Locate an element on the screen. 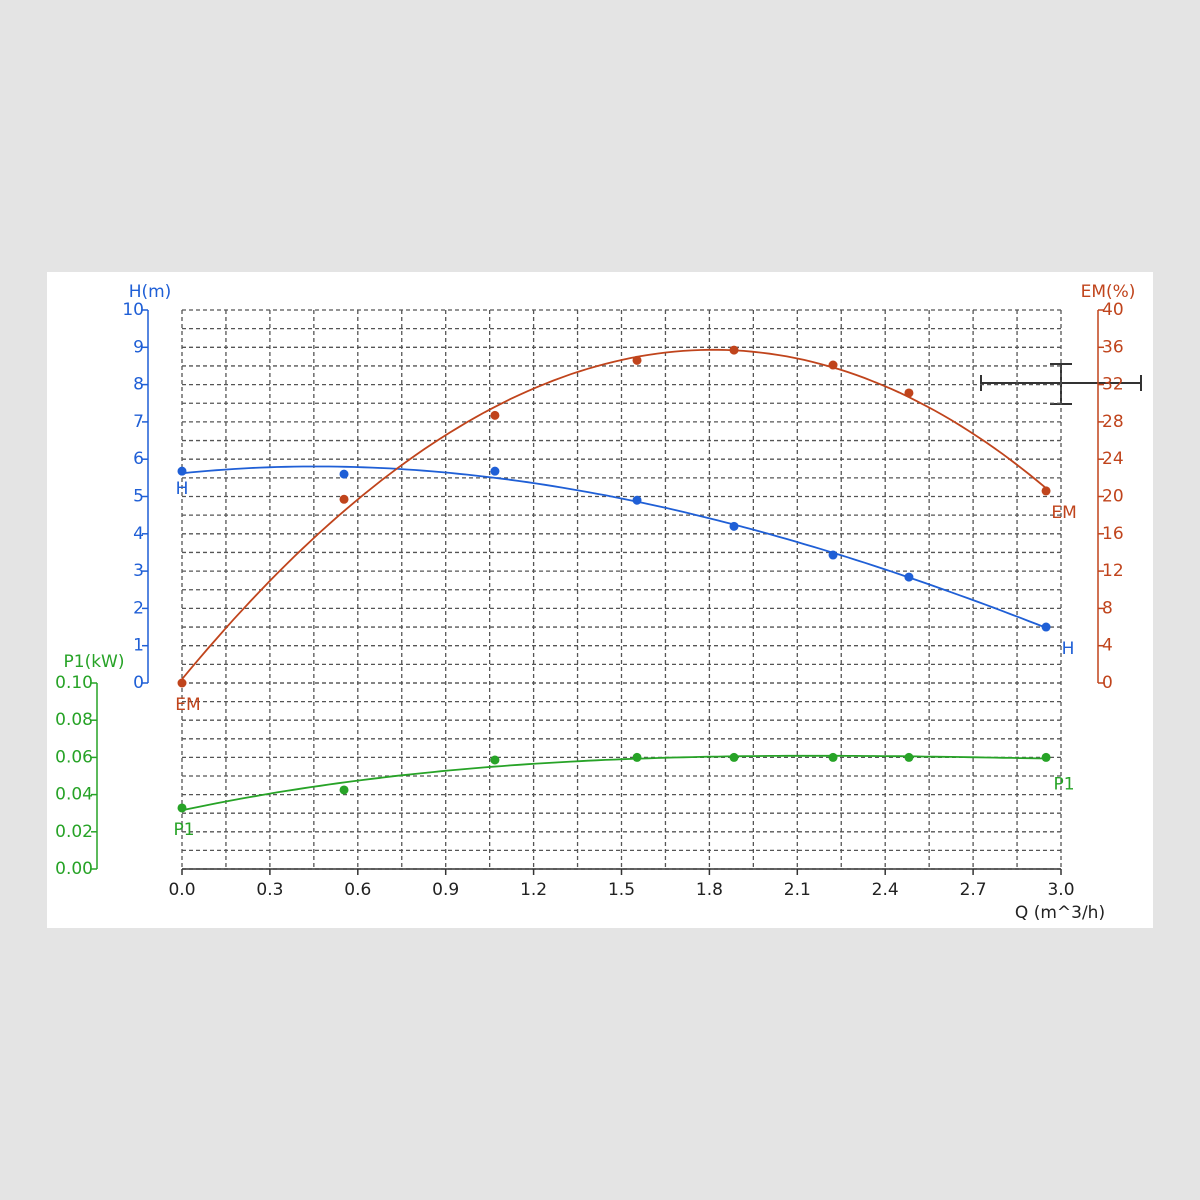 The height and width of the screenshot is (1200, 1200). y-tick-label: 32 is located at coordinates (1113, 385).